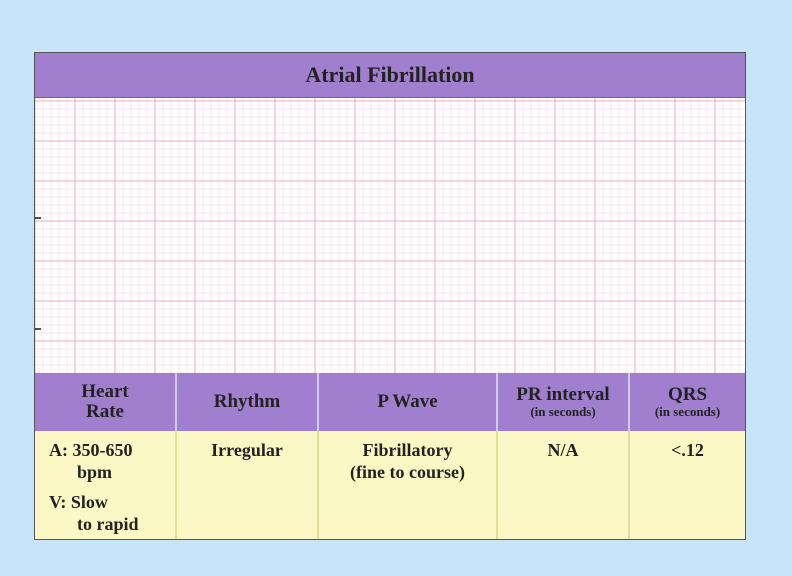 The image size is (792, 576). What do you see at coordinates (95, 472) in the screenshot?
I see `cell-text: bpm` at bounding box center [95, 472].